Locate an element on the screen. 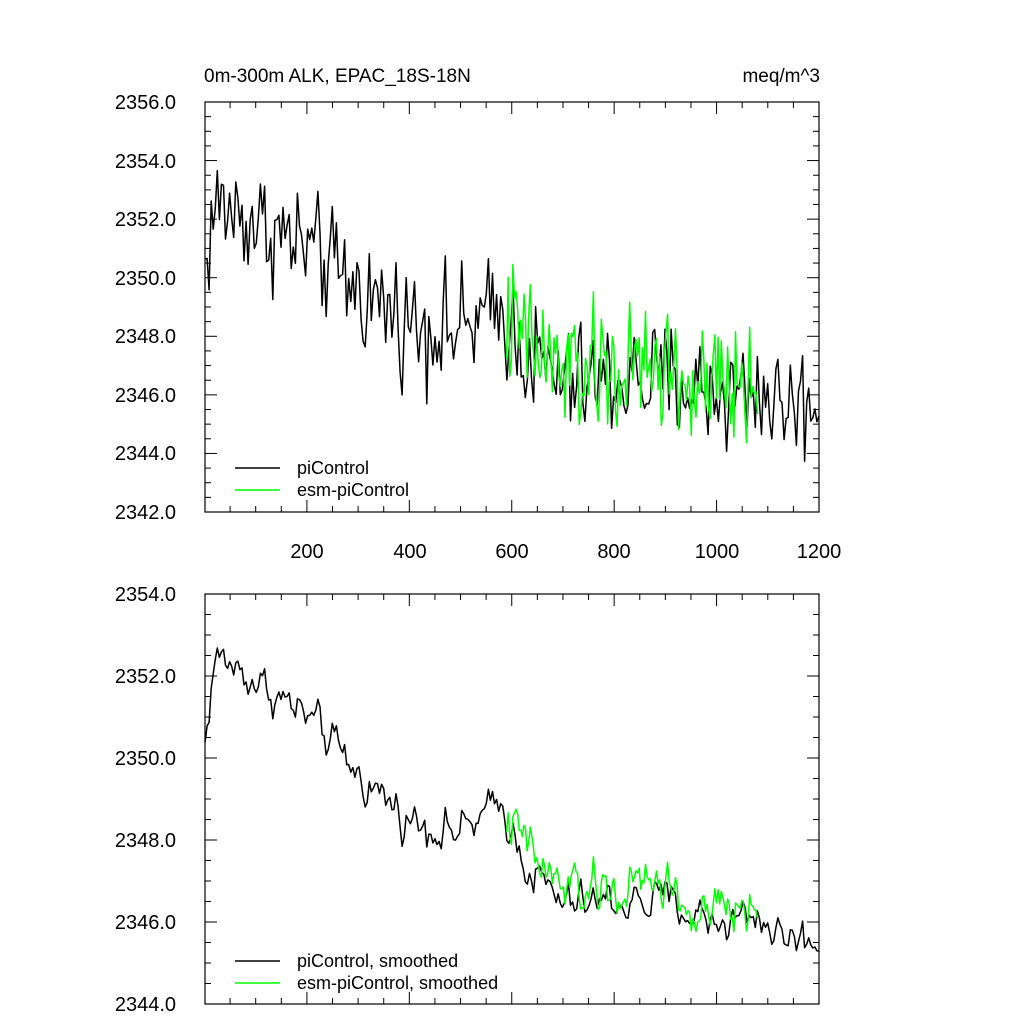 The height and width of the screenshot is (1024, 1024). chart-units: meq/m^3 is located at coordinates (781, 76).